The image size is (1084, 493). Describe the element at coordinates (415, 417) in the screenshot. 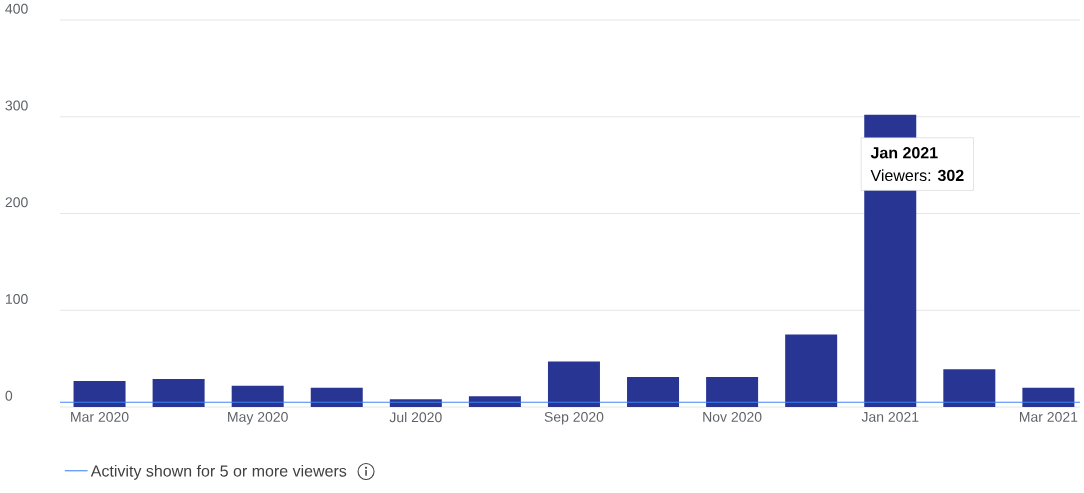

I see `x-tick-label: Jul 2020` at that location.